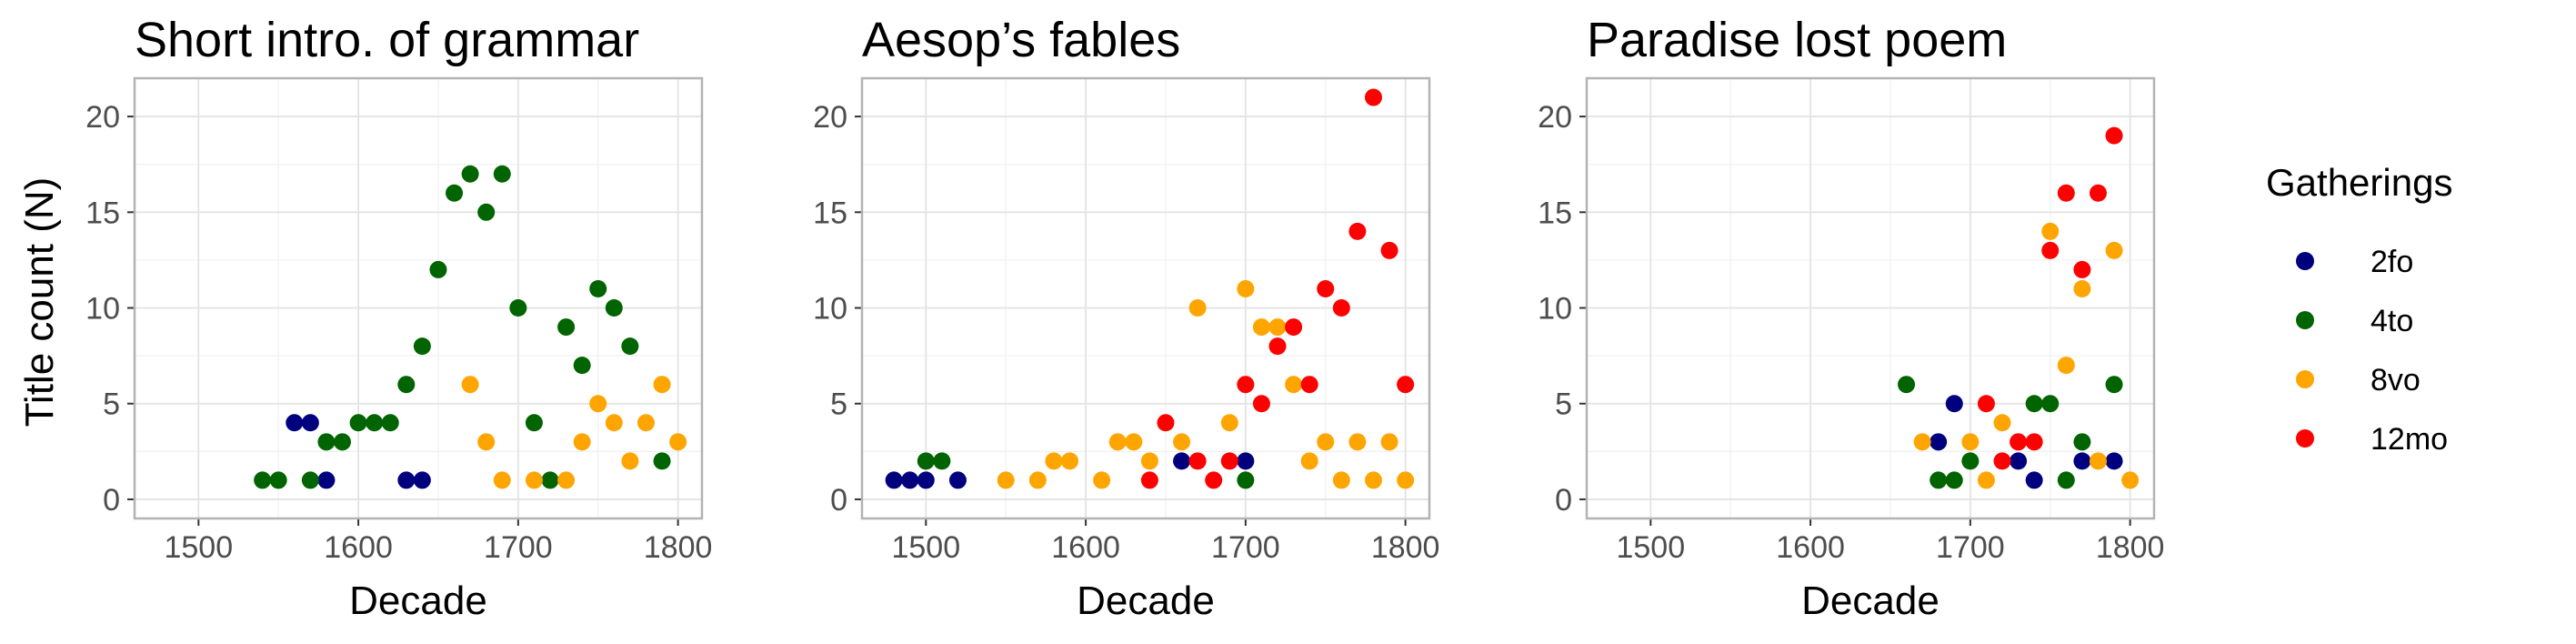 Image resolution: width=2576 pixels, height=644 pixels. Describe the element at coordinates (1563, 500) in the screenshot. I see `y-tick-label: 0` at that location.